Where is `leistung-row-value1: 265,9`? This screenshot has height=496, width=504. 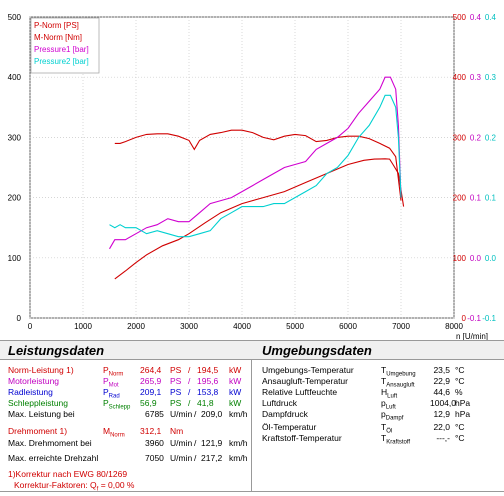
leistung-row-value1: 265,9 is located at coordinates (151, 381).